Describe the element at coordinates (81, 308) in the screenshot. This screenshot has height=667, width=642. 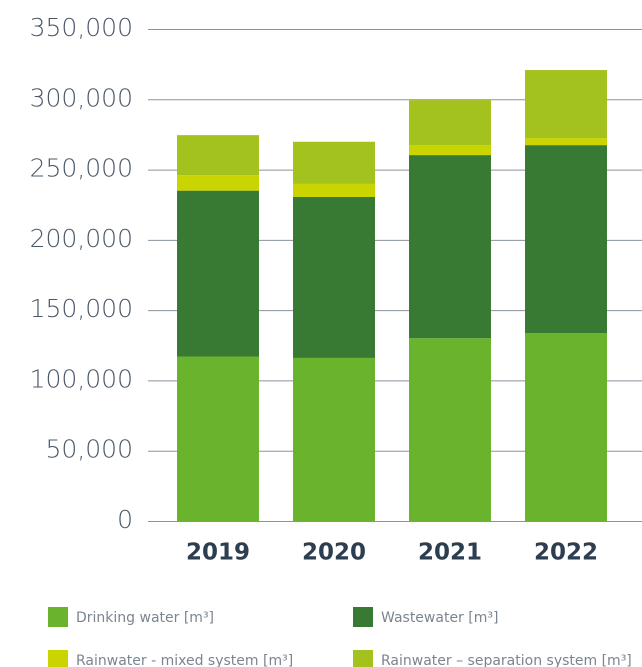
I see `y-tick-label: 150,000` at that location.